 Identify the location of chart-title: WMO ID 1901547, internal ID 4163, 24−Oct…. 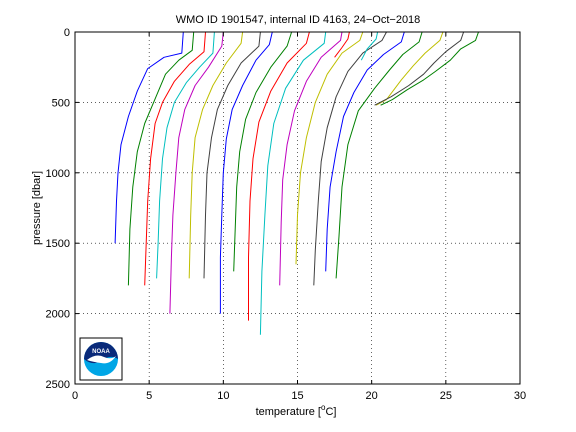
(298, 20).